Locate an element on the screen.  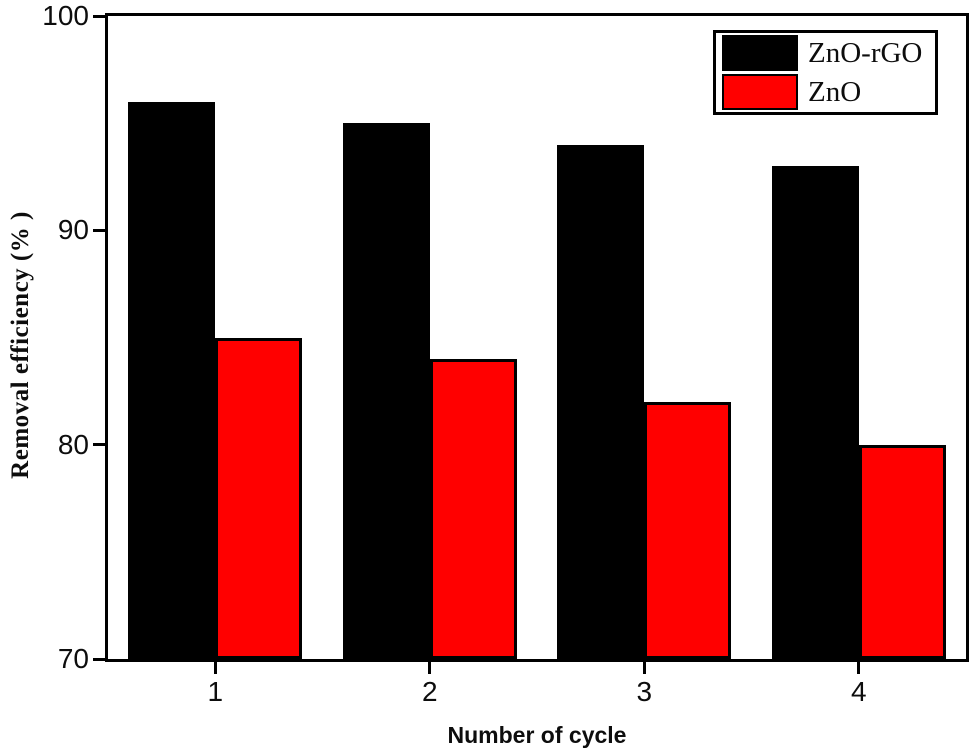
legend-label-zno-rgo: ZnO-rGO is located at coordinates (865, 53).